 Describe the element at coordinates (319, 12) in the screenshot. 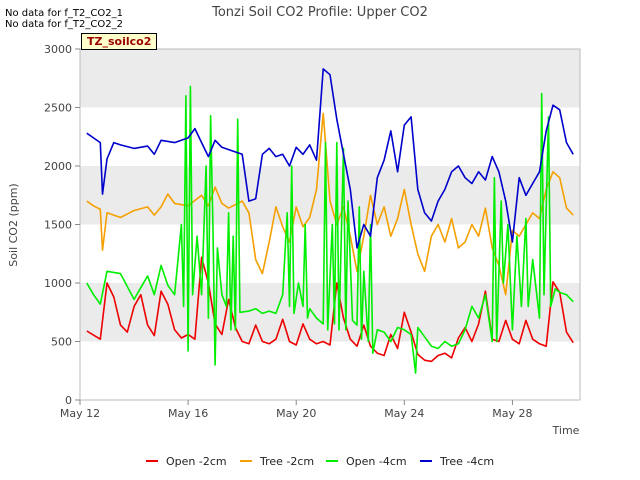

I see `chart-title: Tonzi Soil CO2 Profile: Upper CO2` at that location.